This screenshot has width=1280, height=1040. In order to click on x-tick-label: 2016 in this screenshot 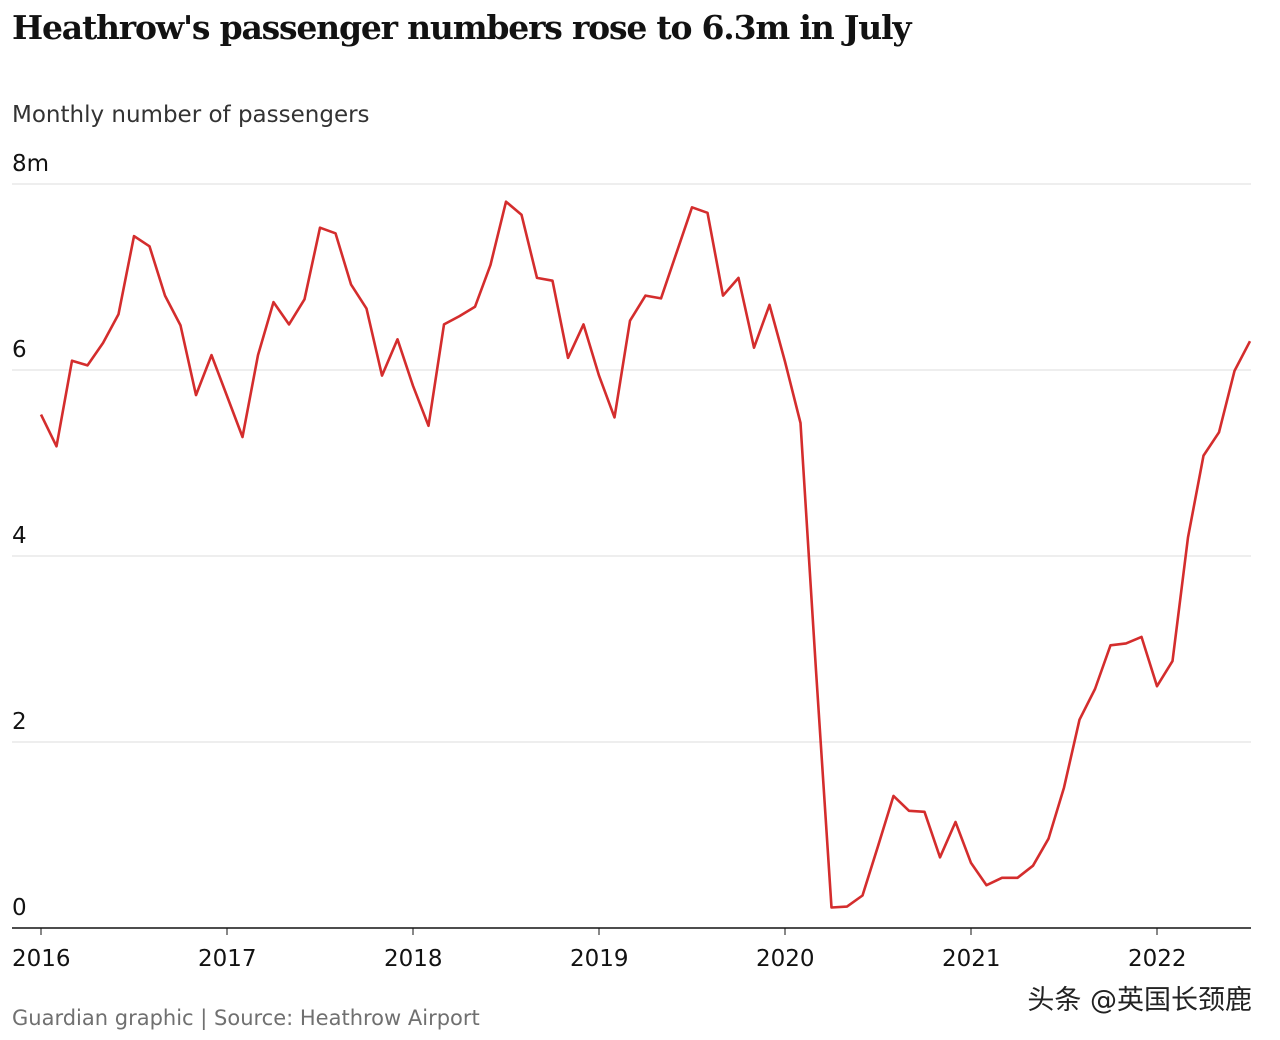, I will do `click(41, 959)`.